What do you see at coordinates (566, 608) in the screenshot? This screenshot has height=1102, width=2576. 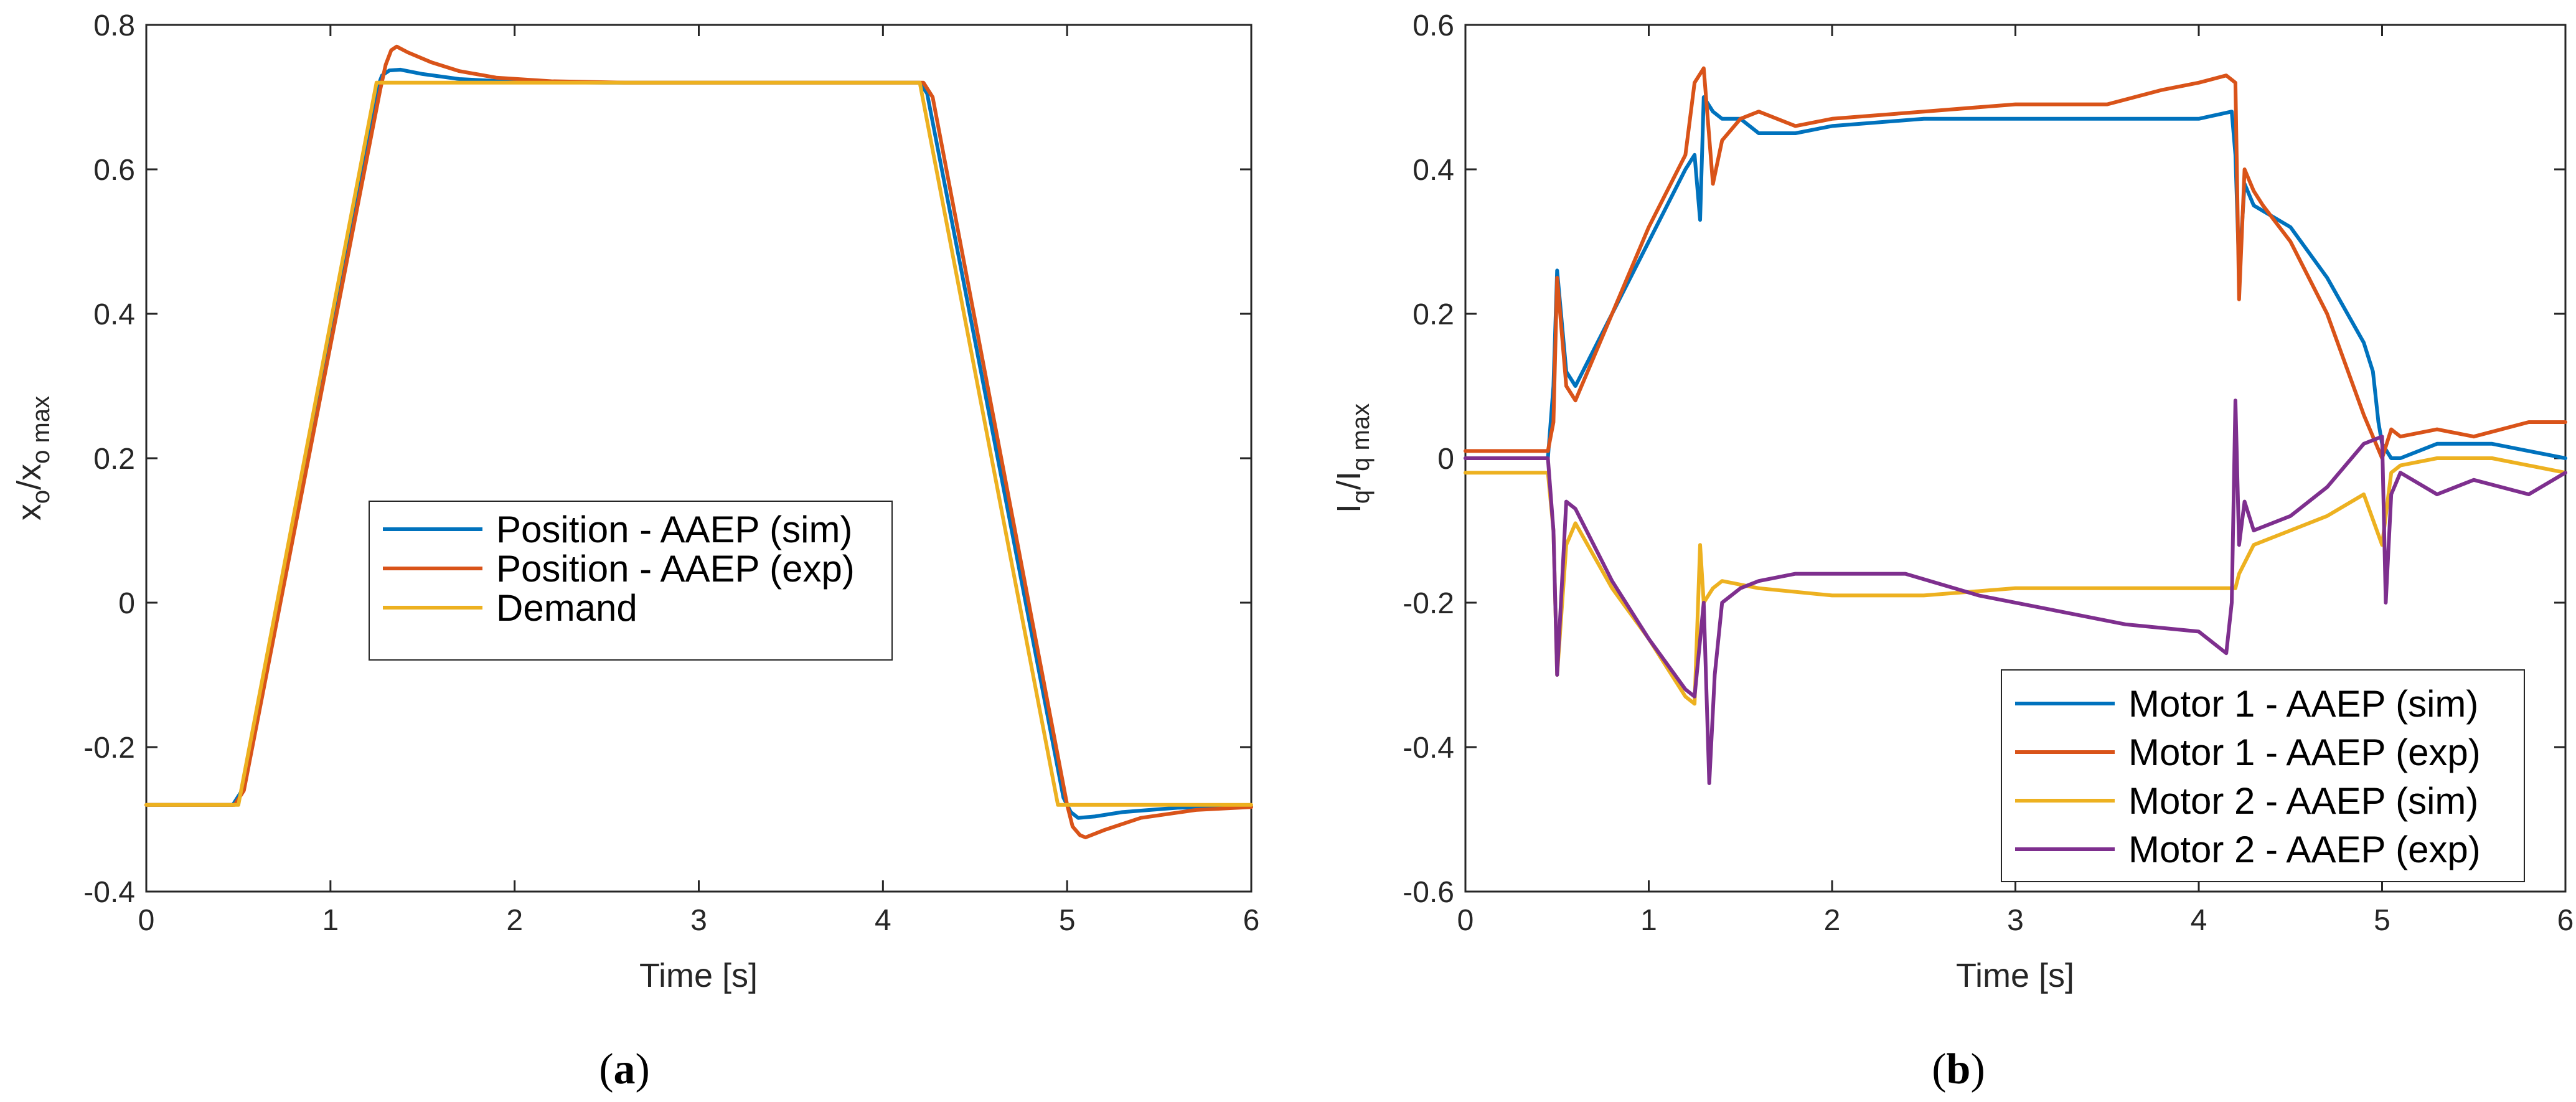 I see `chart-a-legend-label-3: Demand` at bounding box center [566, 608].